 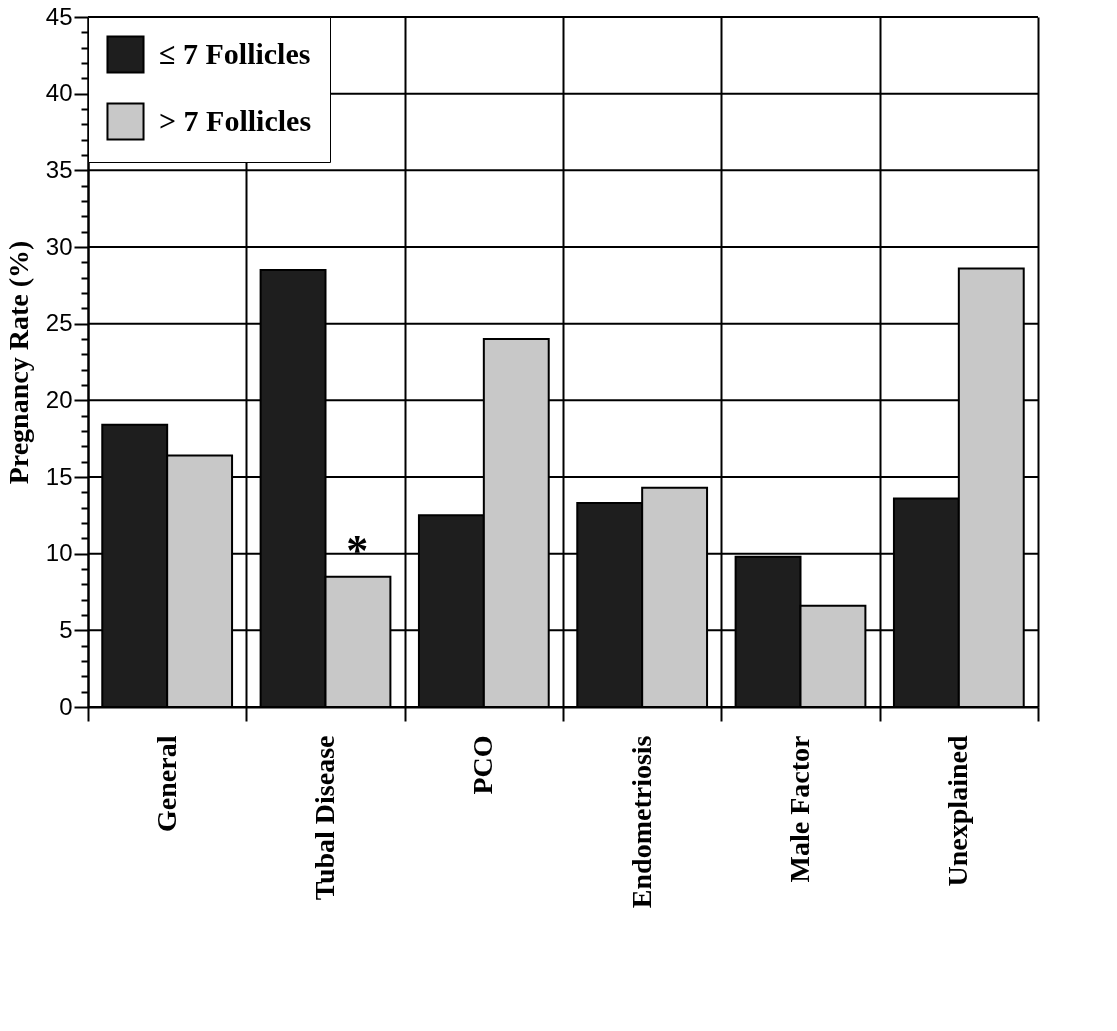 I want to click on y-tick-label: 5, so click(x=66, y=629).